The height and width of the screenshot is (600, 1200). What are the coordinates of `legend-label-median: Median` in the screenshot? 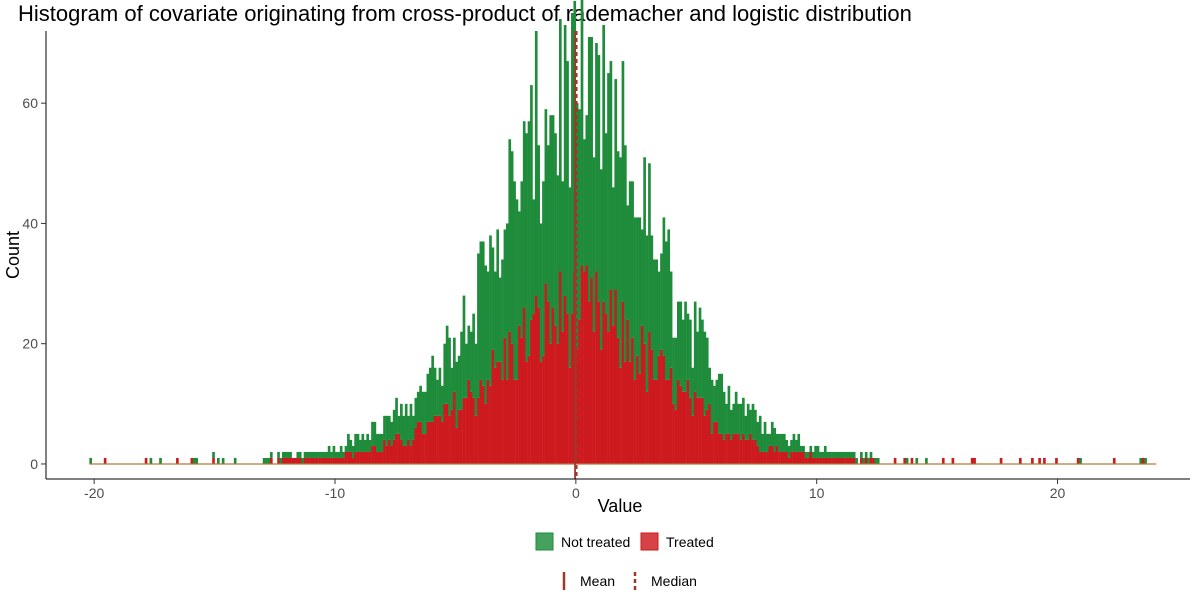 It's located at (674, 581).